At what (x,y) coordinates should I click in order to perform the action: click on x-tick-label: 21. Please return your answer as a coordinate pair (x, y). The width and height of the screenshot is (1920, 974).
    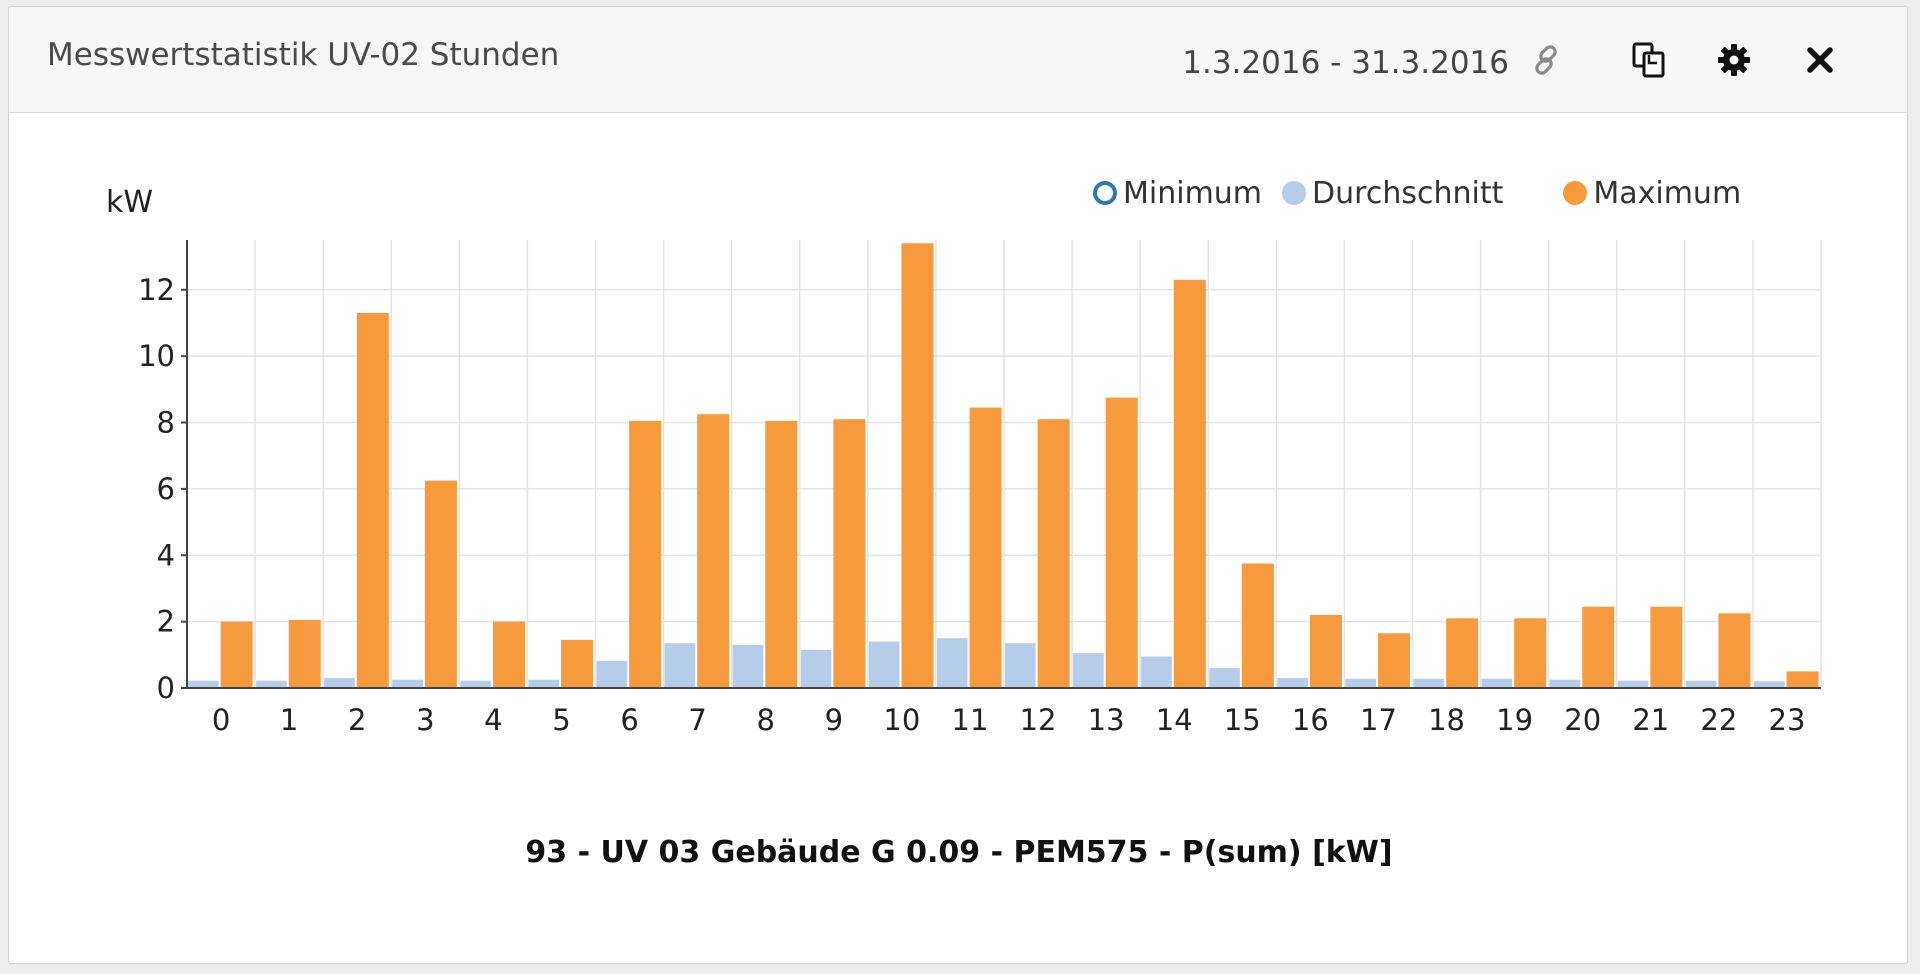
    Looking at the image, I should click on (1650, 720).